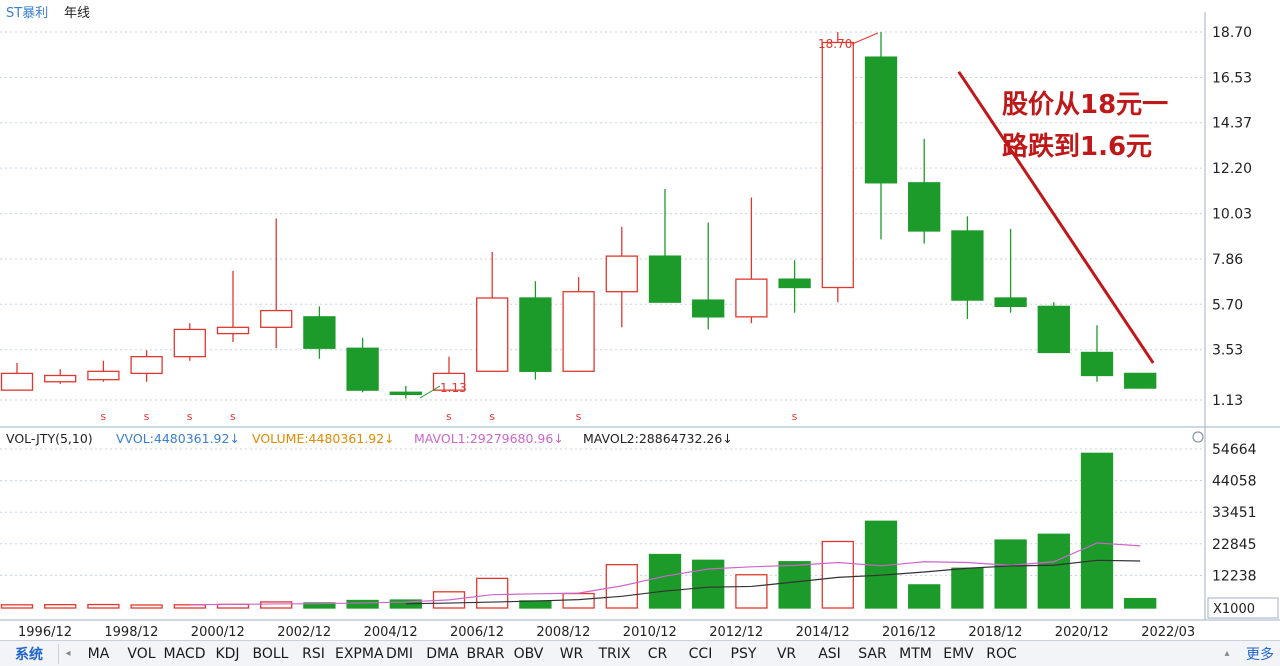 The image size is (1280, 666). Describe the element at coordinates (1085, 105) in the screenshot. I see `annotation-line1: 股价从18元一` at that location.